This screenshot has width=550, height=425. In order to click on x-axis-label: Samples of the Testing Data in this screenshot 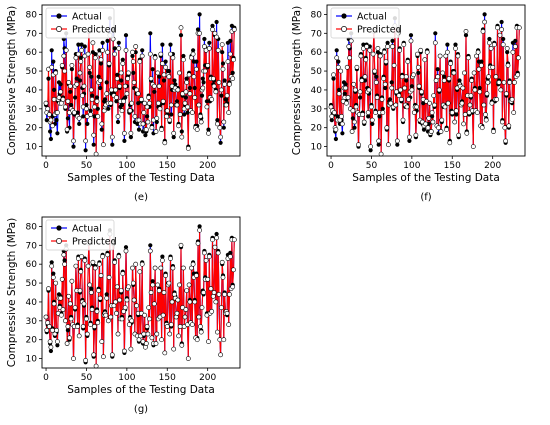, I will do `click(141, 178)`.